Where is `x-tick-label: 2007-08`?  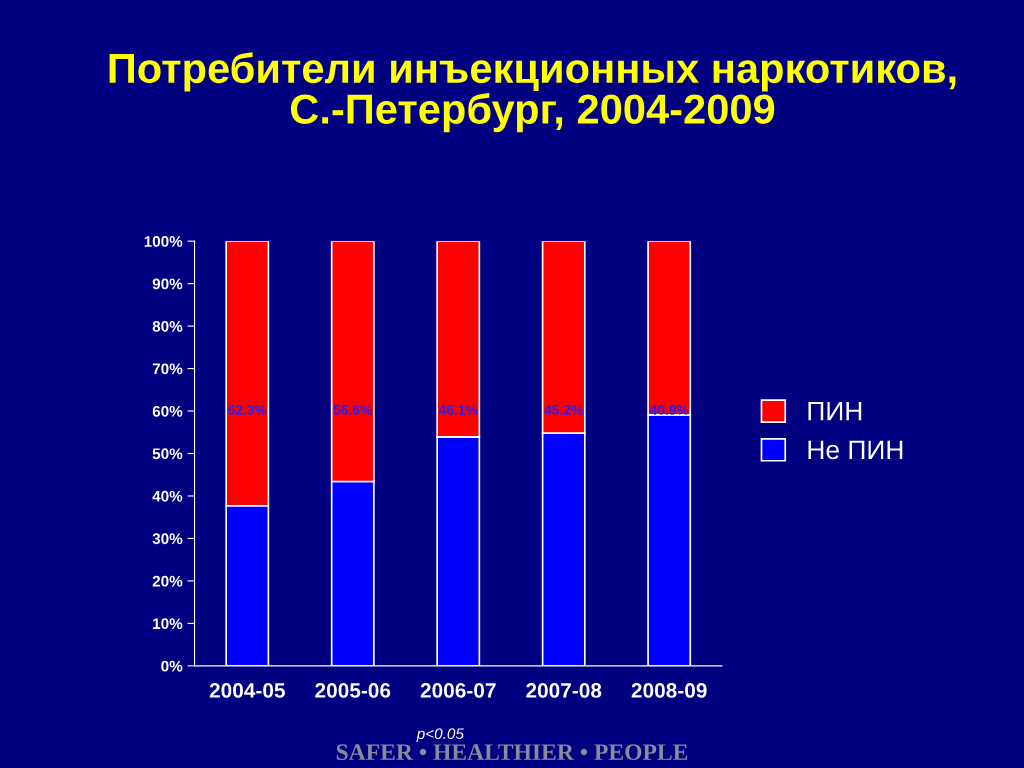 x-tick-label: 2007-08 is located at coordinates (564, 690).